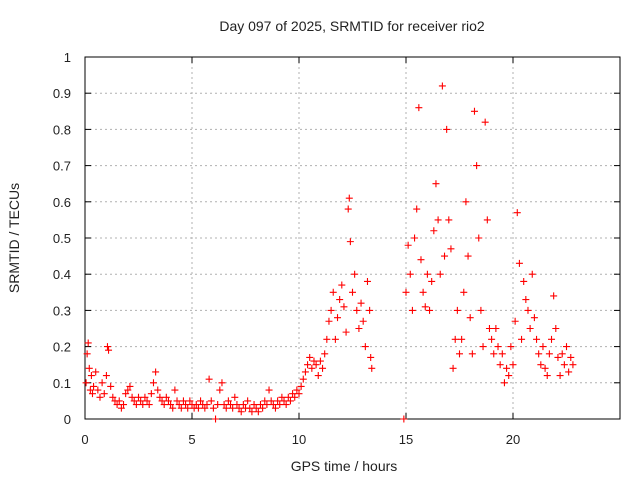 The image size is (640, 480). Describe the element at coordinates (406, 439) in the screenshot. I see `x-tick-label: 15` at that location.